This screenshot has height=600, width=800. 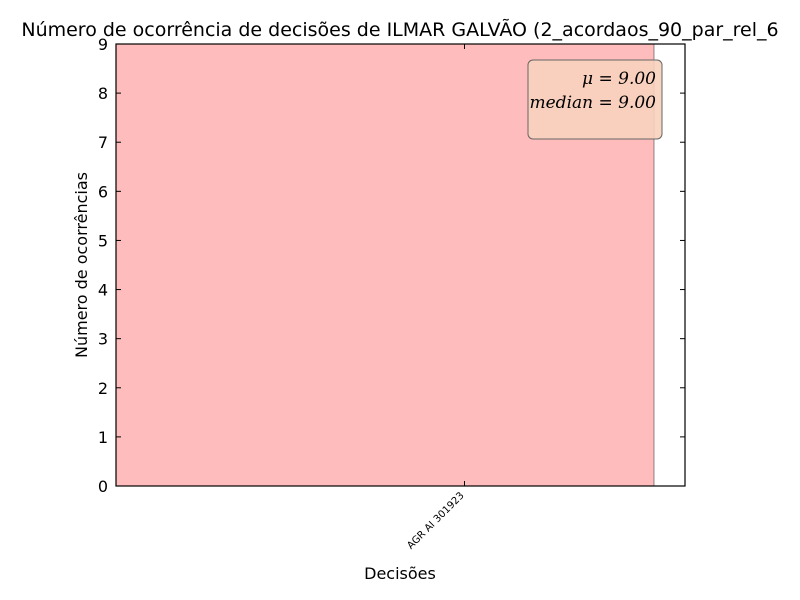 I want to click on x-axis-label: Decisões, so click(x=400, y=573).